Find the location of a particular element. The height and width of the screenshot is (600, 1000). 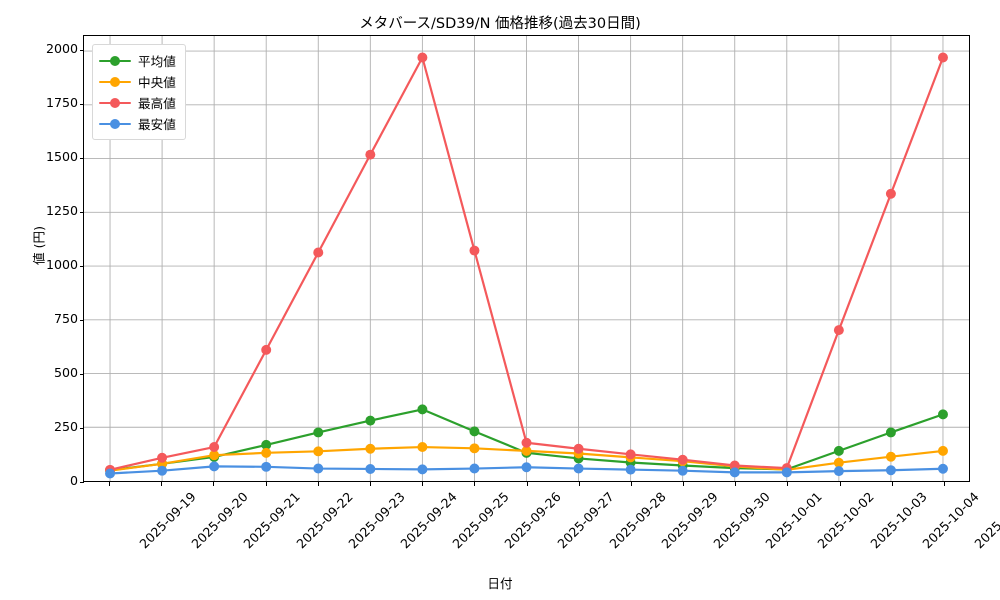

legend-label: 平均値 is located at coordinates (157, 61).